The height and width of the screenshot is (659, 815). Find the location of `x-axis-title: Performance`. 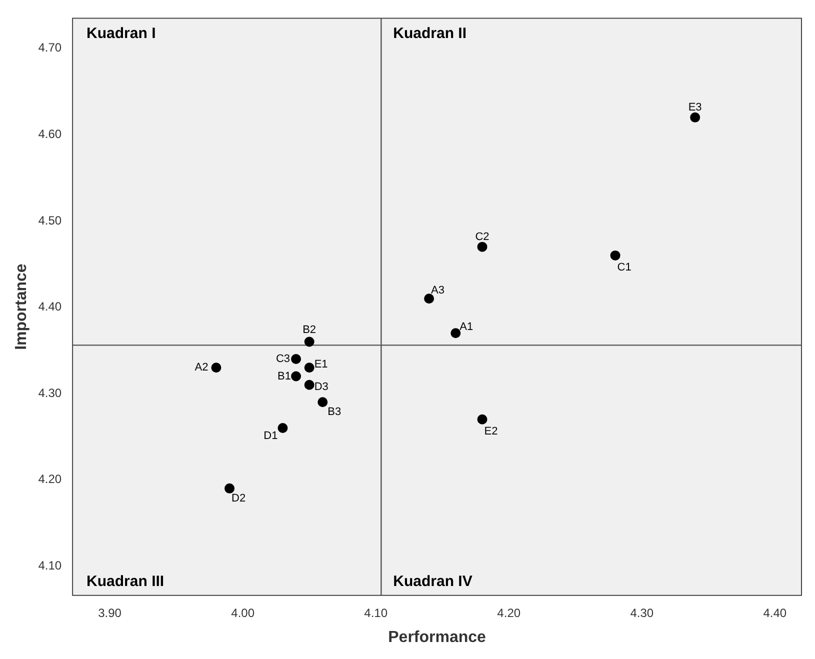

x-axis-title: Performance is located at coordinates (437, 637).